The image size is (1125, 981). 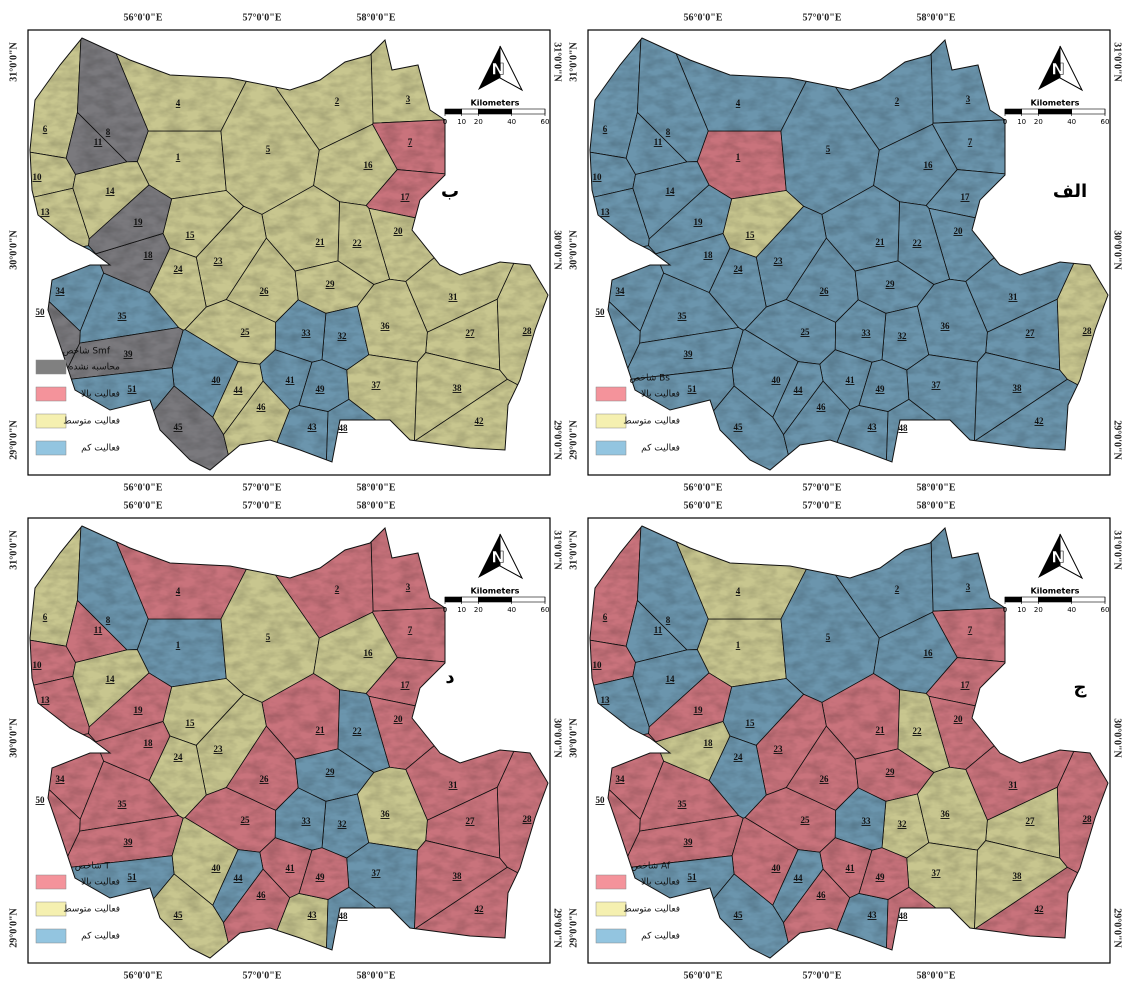 What do you see at coordinates (709, 743) in the screenshot?
I see `basin-label: 18` at bounding box center [709, 743].